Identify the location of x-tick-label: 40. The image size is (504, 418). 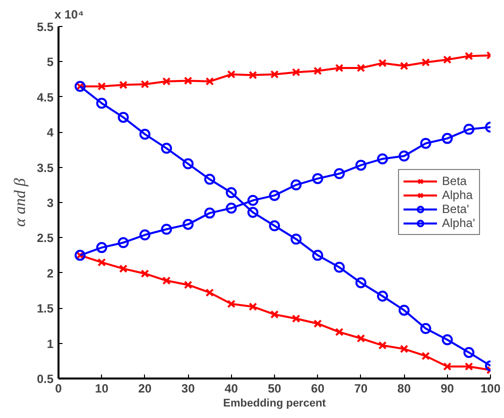
(231, 389).